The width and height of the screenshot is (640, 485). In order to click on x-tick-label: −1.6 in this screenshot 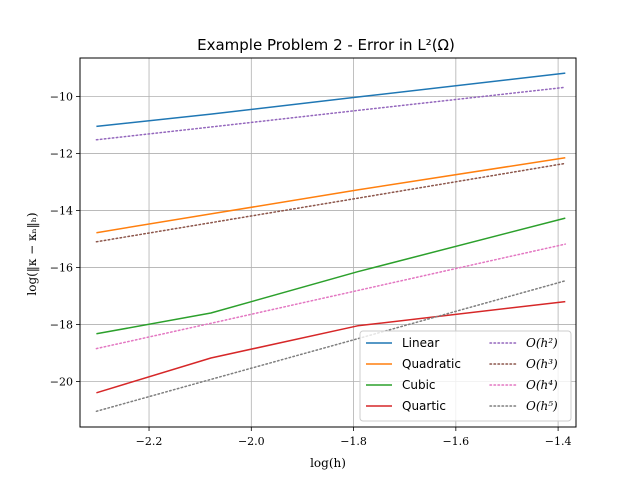, I will do `click(455, 441)`.